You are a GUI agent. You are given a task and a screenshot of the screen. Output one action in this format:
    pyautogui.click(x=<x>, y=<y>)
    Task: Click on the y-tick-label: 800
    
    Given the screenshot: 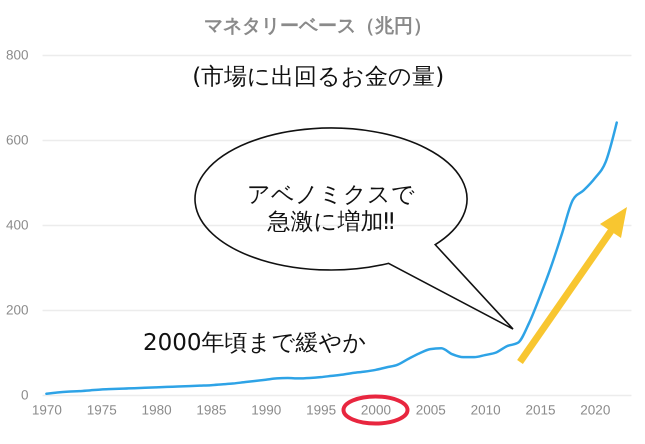 What is the action you would take?
    pyautogui.click(x=17, y=55)
    